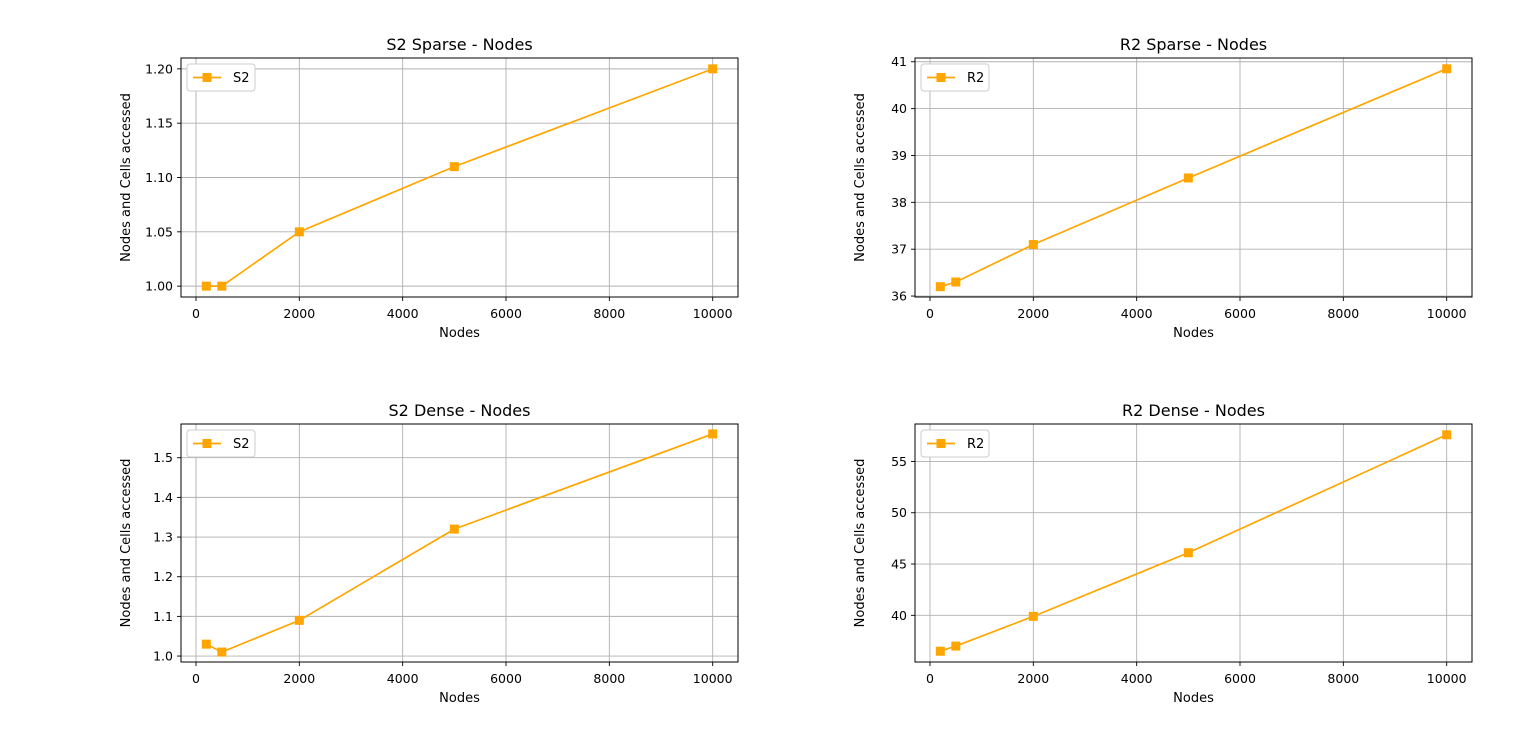  I want to click on y-tick-label: 1.3, so click(163, 537).